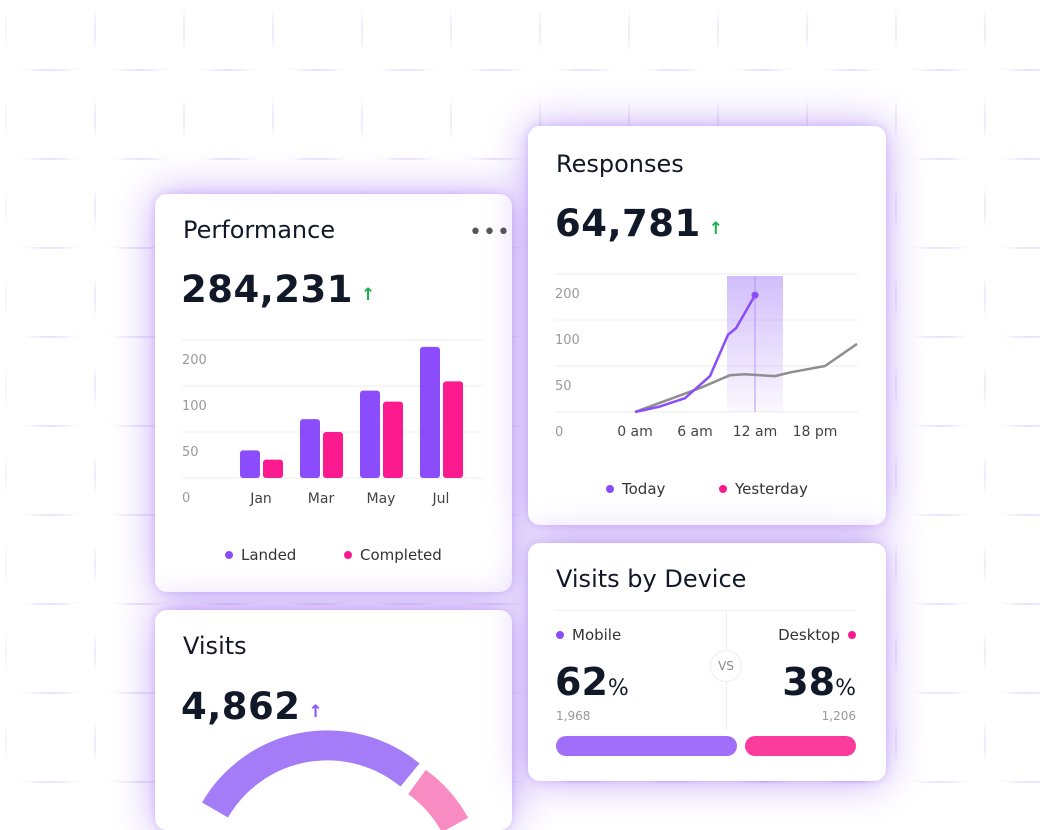 This screenshot has width=1040, height=830. Describe the element at coordinates (441, 499) in the screenshot. I see `x-tick-label: Jul` at that location.